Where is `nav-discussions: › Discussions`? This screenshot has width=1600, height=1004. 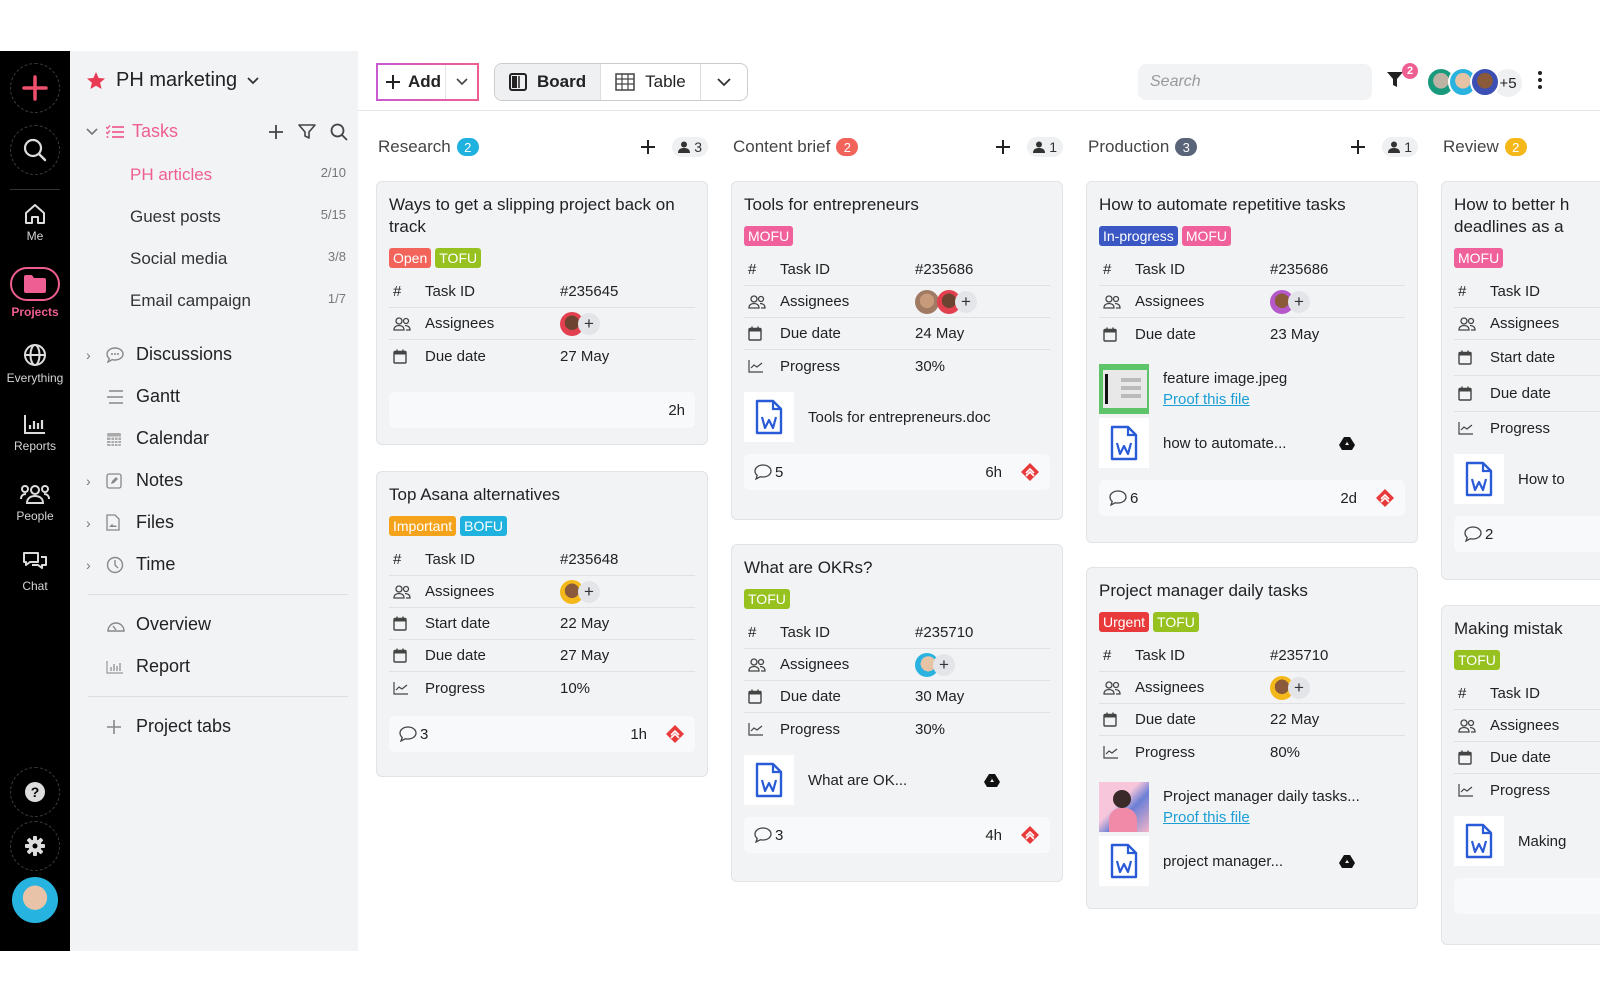
nav-discussions: › Discussions is located at coordinates (159, 354).